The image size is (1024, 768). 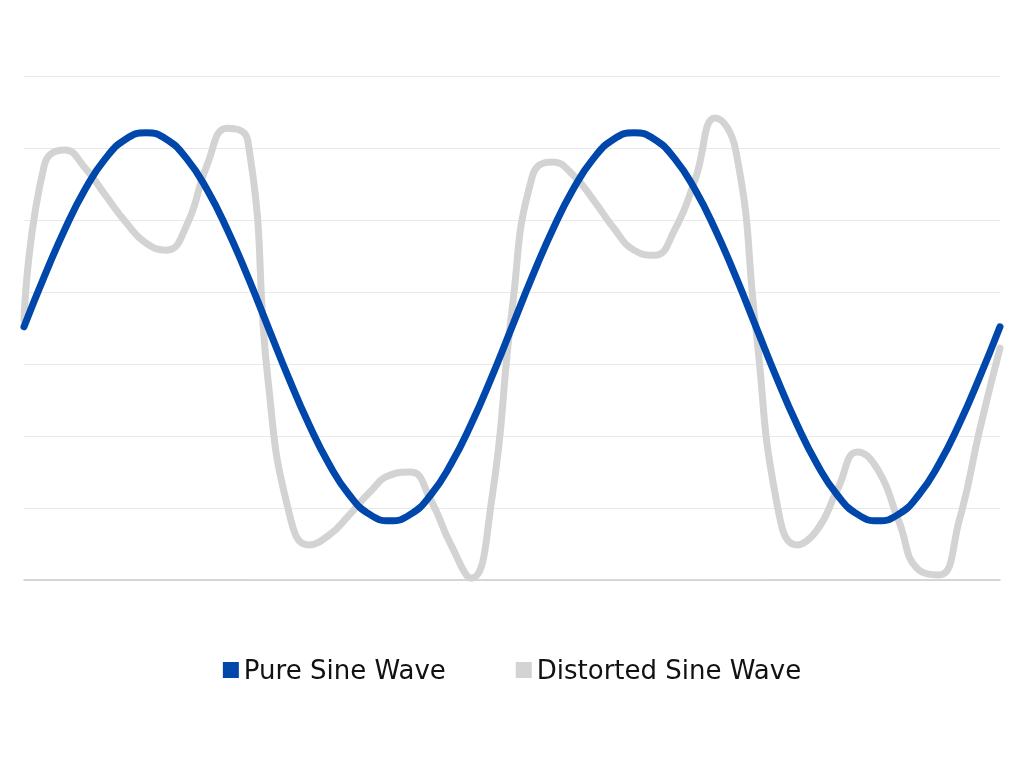 What do you see at coordinates (669, 670) in the screenshot?
I see `legend-label: Distorted Sine Wave` at bounding box center [669, 670].